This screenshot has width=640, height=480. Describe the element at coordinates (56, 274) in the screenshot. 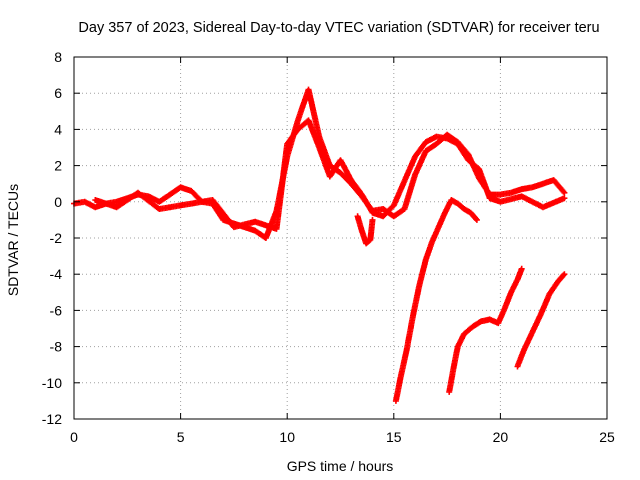

I see `y-tick-label: -4` at that location.